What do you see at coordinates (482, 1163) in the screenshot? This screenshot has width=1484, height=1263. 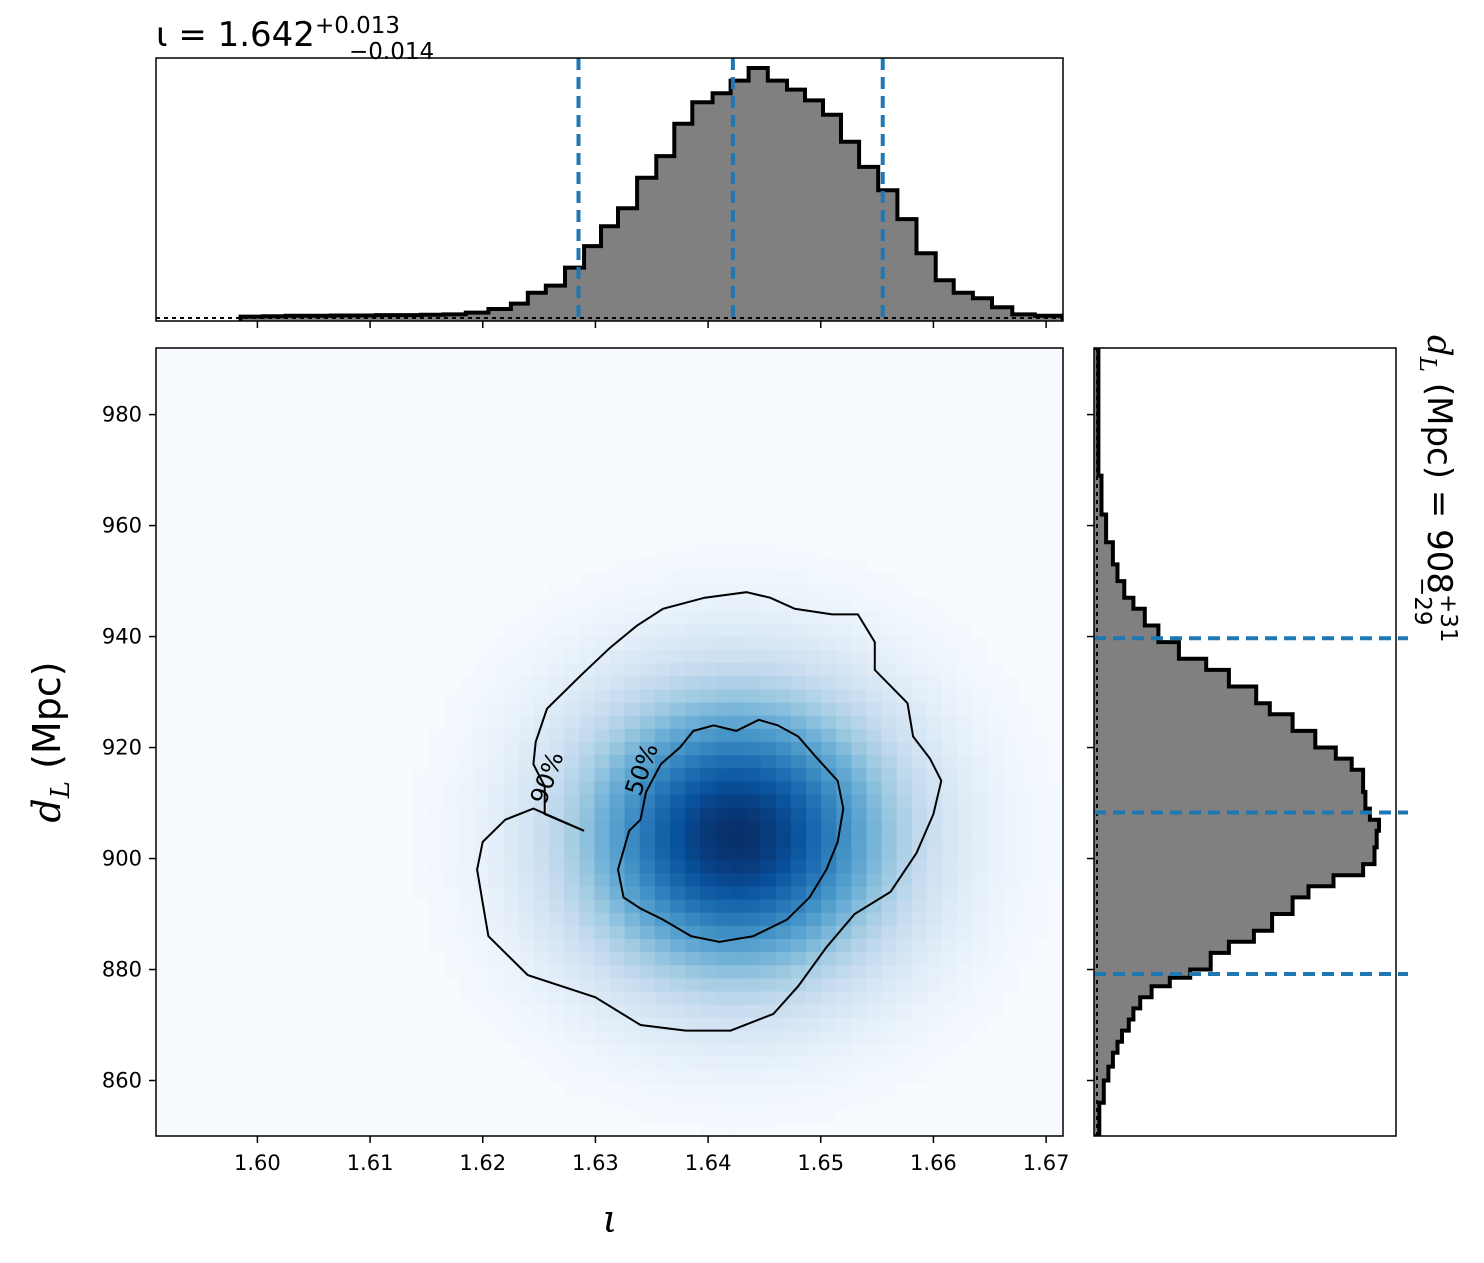 I see `x-tick-label: 1.62` at bounding box center [482, 1163].